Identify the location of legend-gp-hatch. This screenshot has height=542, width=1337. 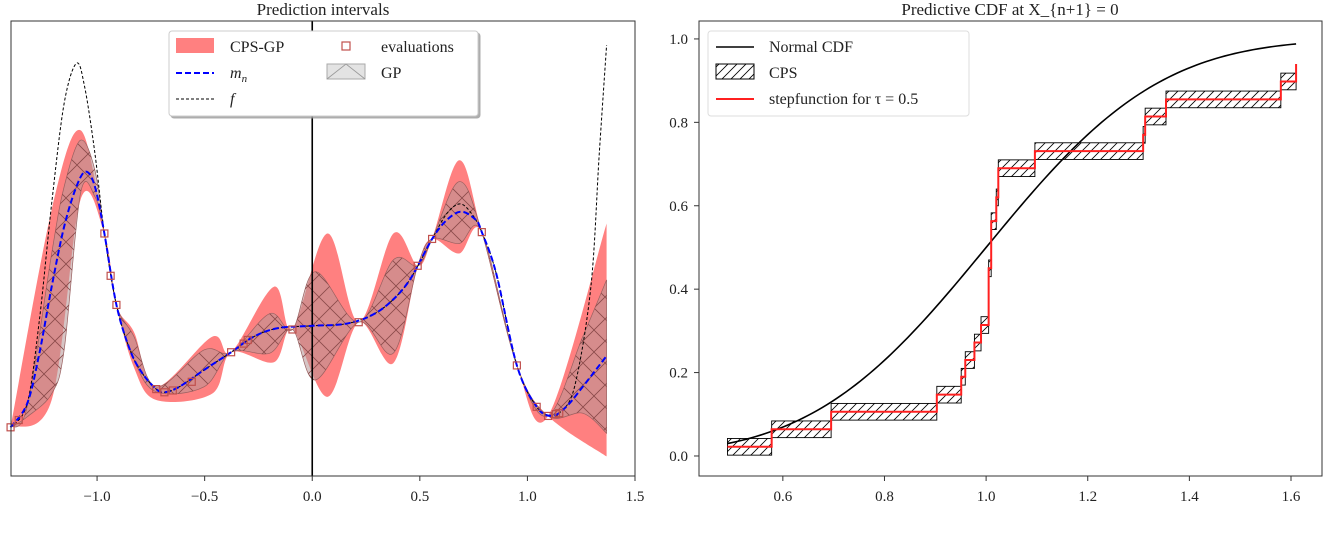
(346, 71).